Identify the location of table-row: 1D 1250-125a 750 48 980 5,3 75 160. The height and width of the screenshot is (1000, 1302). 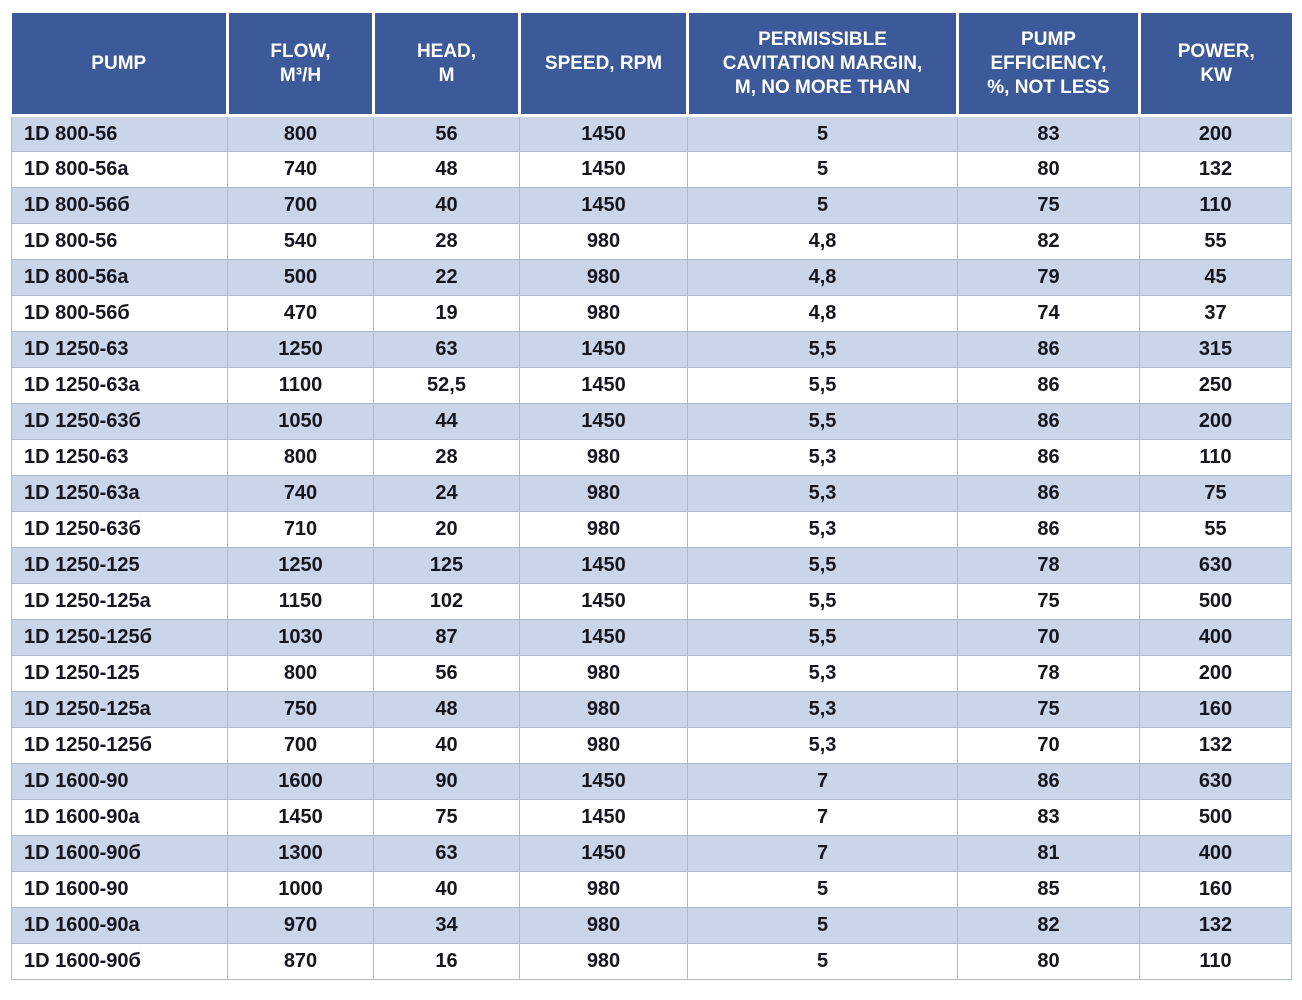
(651, 709).